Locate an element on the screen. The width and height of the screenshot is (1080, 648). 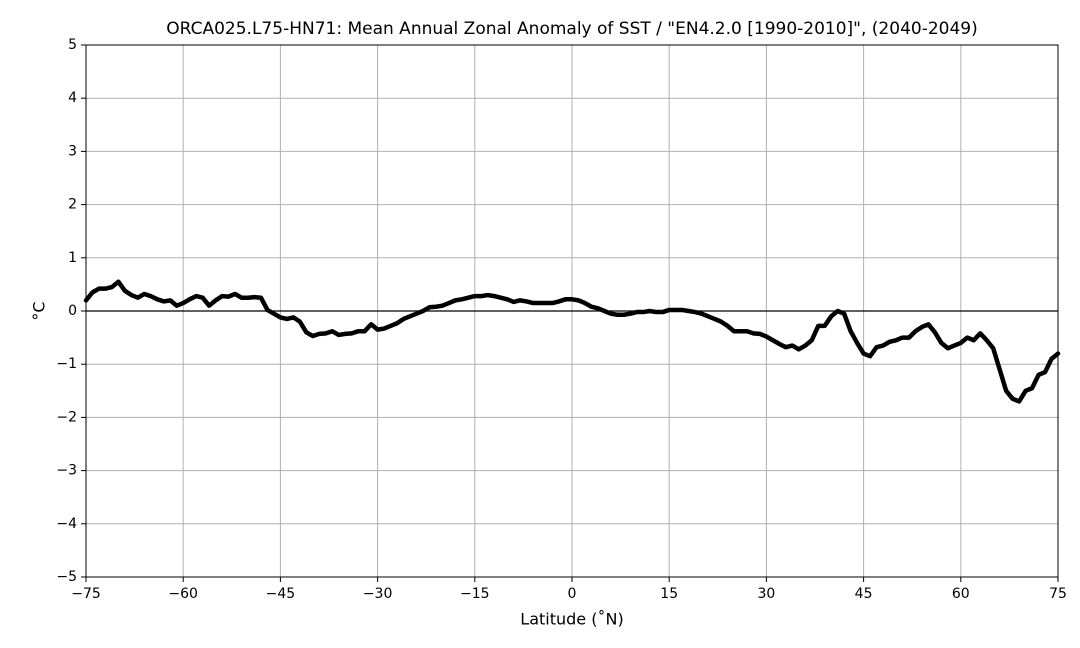
y-tick-label: −3 is located at coordinates (66, 471).